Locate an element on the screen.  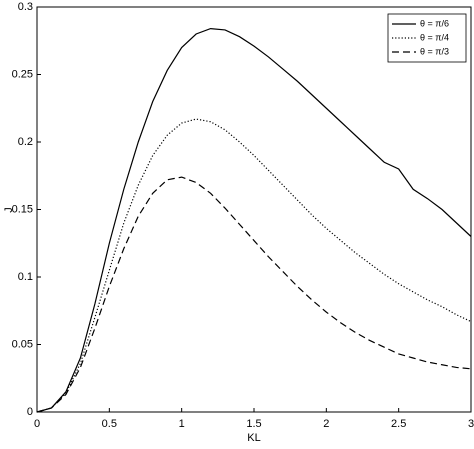
x-tick-label: 2 is located at coordinates (326, 424).